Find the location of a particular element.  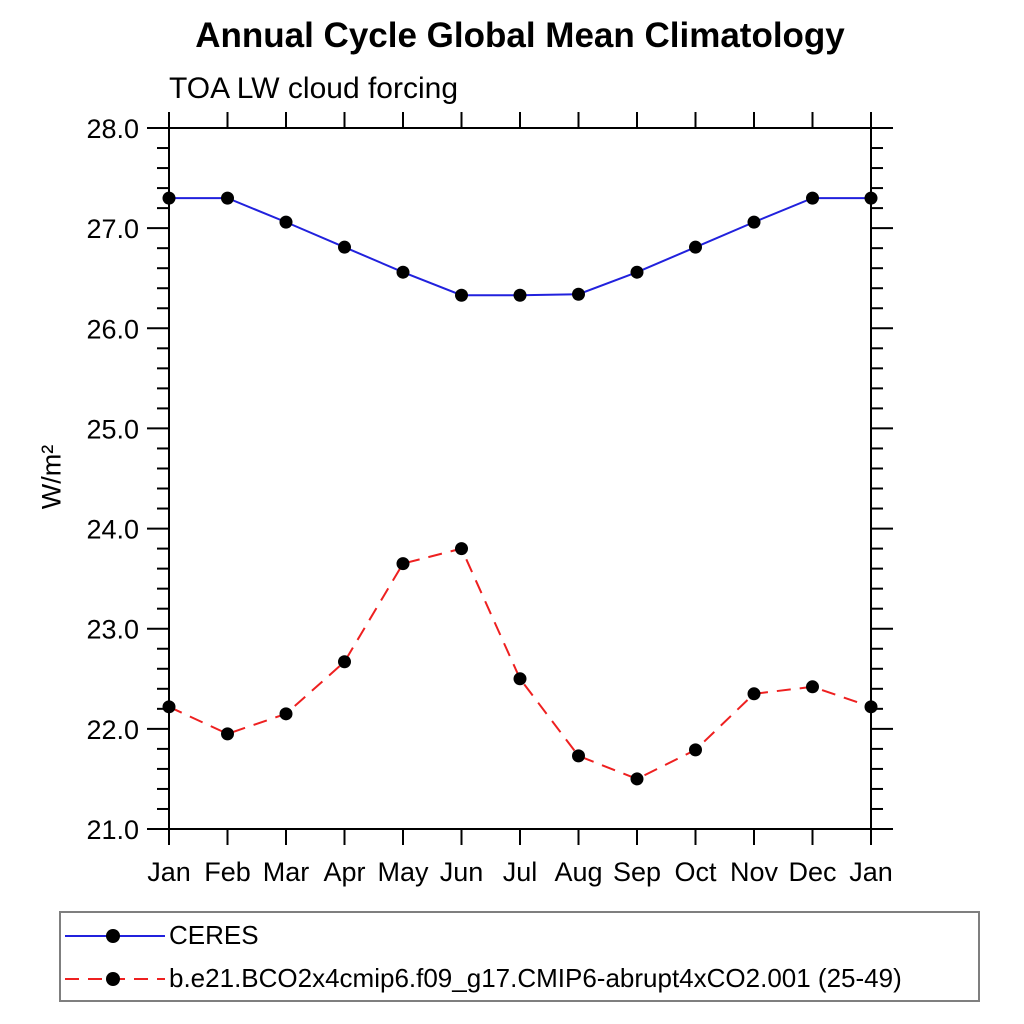

x-tick-label: Dec is located at coordinates (812, 872).